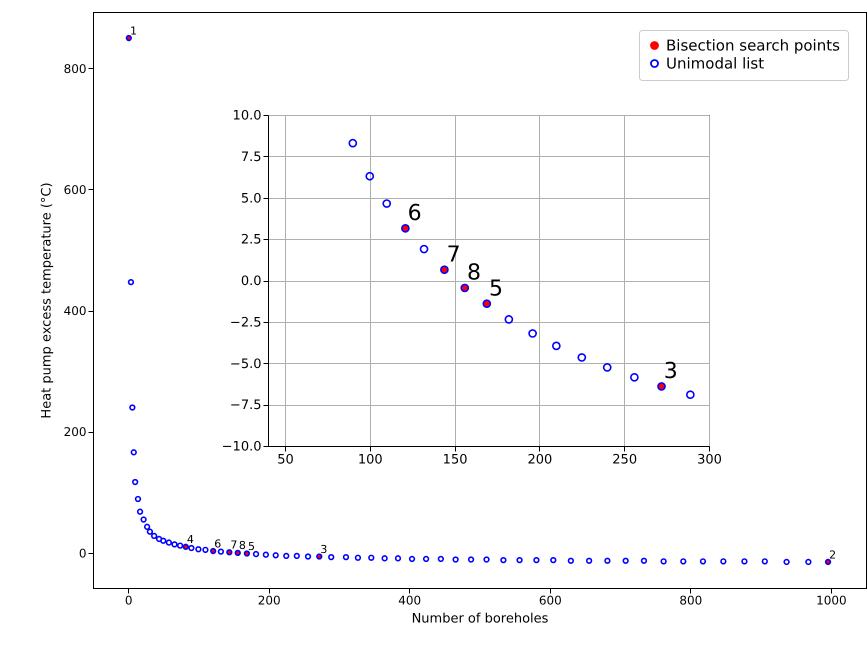 This screenshot has height=649, width=868. I want to click on legend-label: Unimodal list, so click(715, 63).